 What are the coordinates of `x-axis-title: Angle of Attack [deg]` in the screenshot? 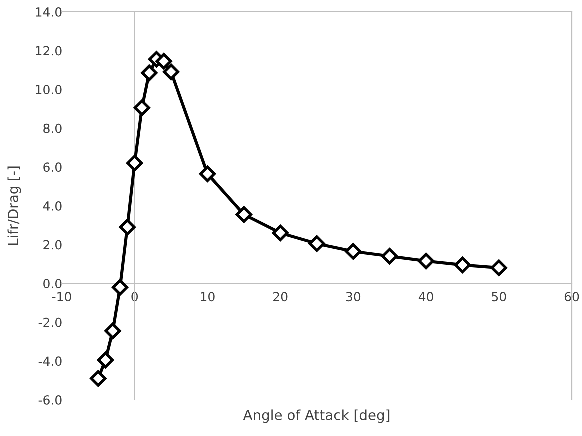 It's located at (316, 417).